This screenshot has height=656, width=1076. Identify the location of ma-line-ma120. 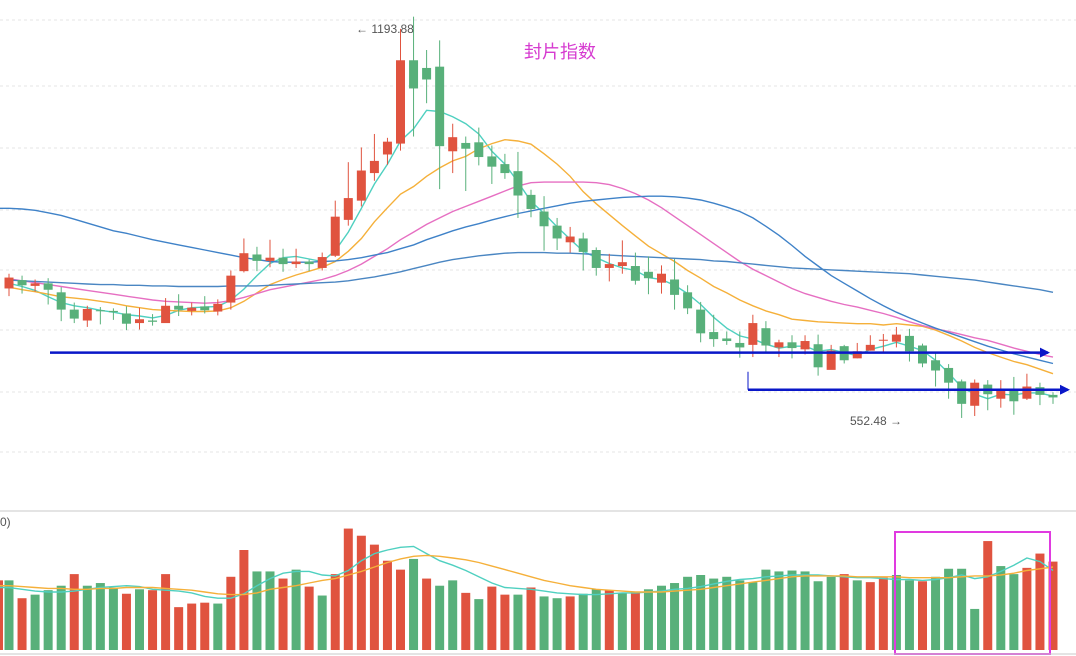
(531, 272).